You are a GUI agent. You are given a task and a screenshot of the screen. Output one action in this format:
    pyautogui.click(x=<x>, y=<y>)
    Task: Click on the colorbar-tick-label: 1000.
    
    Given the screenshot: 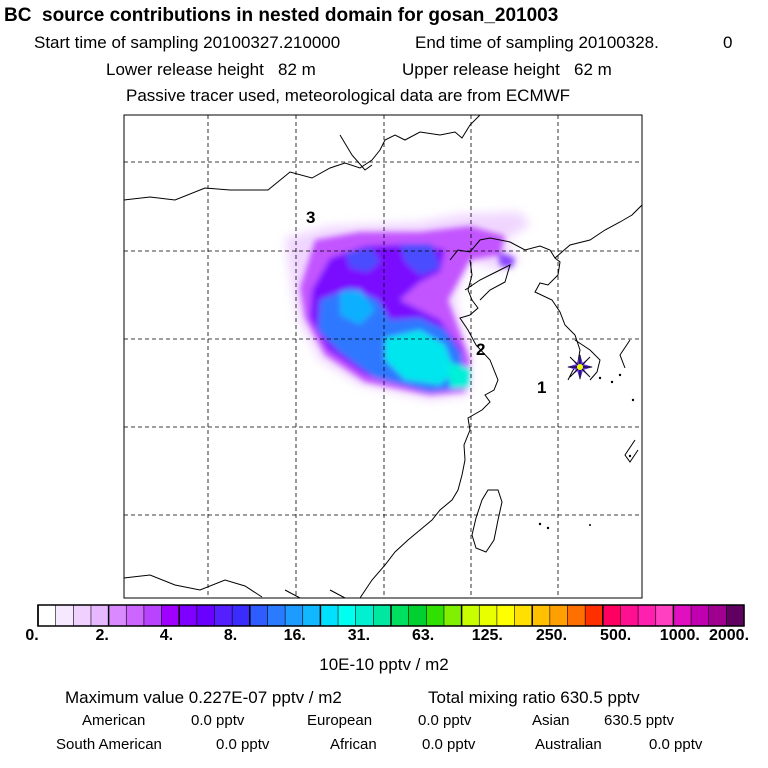 What is the action you would take?
    pyautogui.click(x=679, y=635)
    